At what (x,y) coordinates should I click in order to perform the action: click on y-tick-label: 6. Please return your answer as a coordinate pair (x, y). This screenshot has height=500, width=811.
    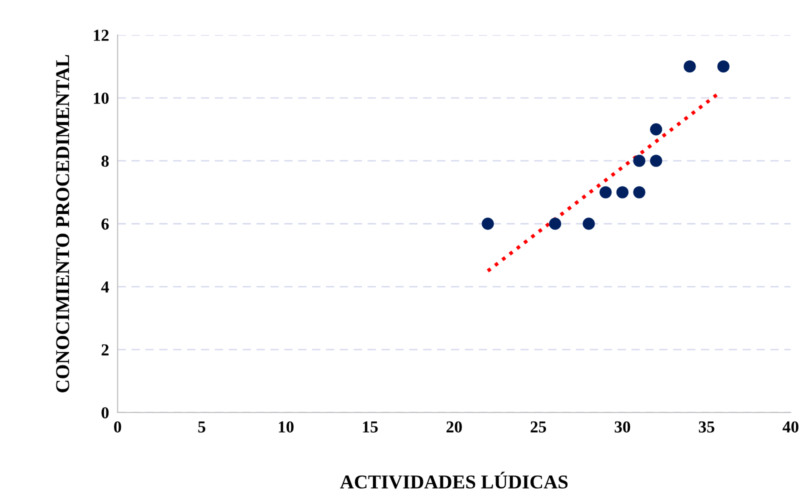
    Looking at the image, I should click on (105, 224).